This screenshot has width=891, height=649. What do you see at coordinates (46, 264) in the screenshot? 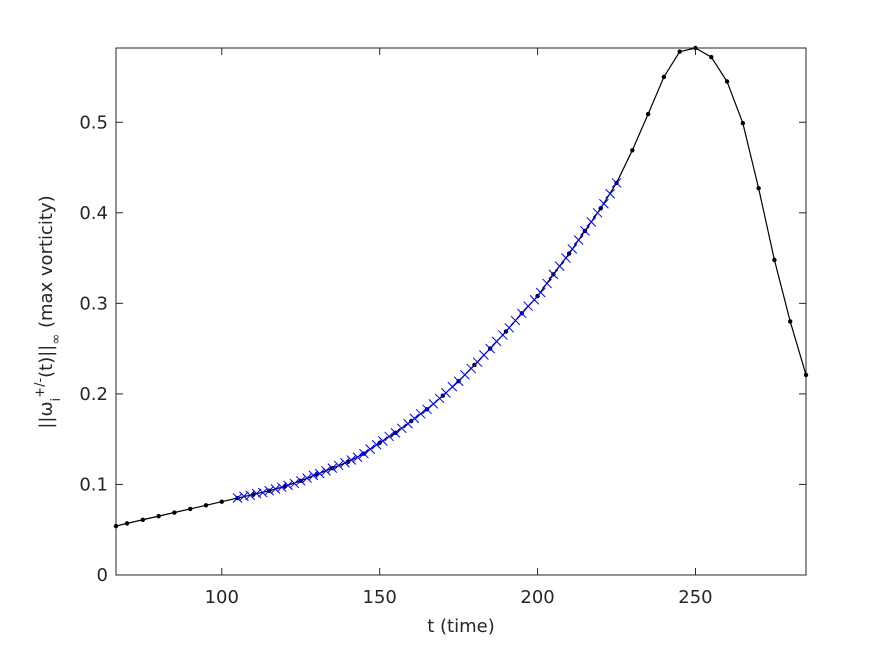
I see `y-label-part: (max vorticity)` at bounding box center [46, 264].